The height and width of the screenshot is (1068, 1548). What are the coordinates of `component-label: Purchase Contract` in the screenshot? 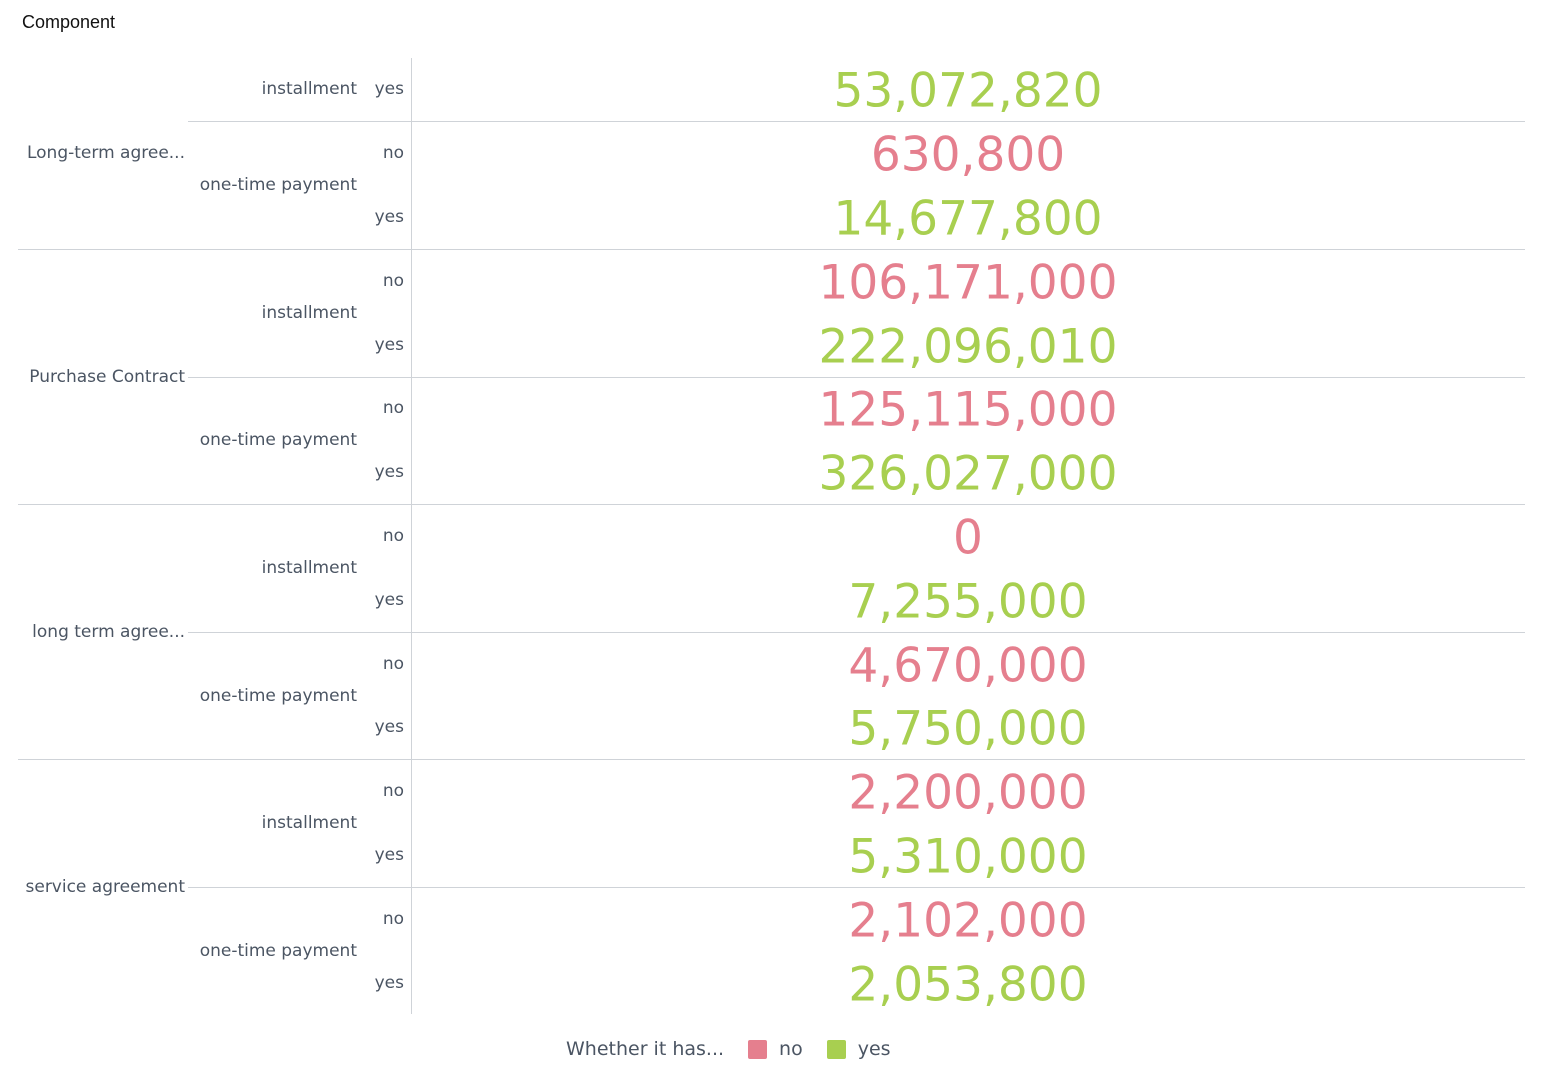 It's located at (107, 376).